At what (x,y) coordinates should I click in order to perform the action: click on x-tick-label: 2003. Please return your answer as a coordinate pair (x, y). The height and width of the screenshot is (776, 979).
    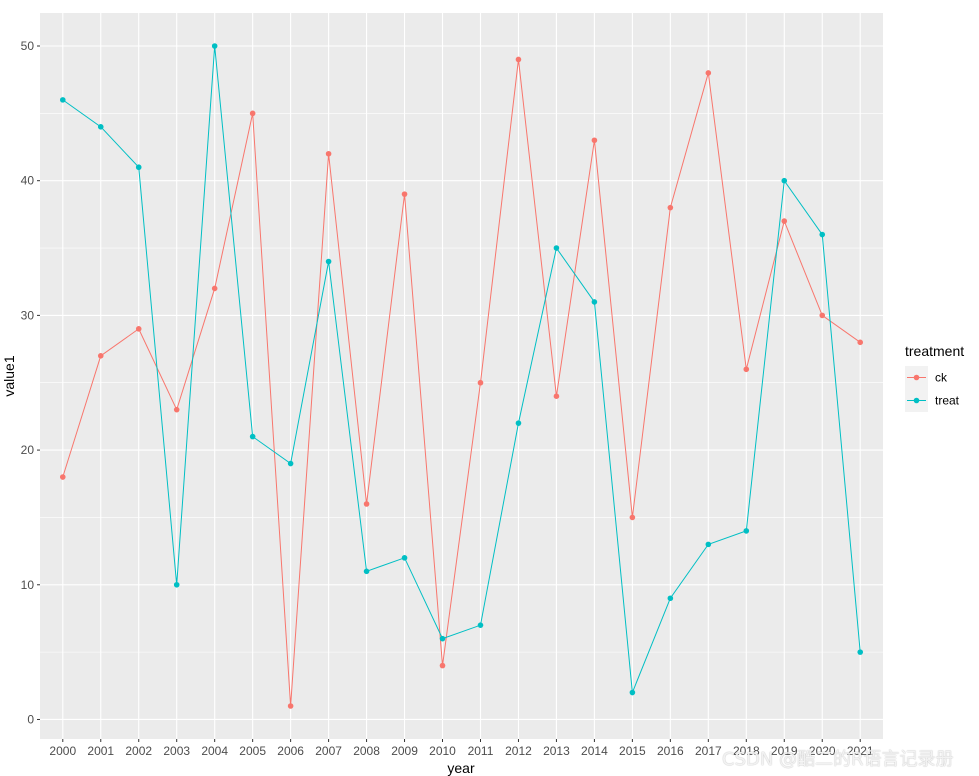
    Looking at the image, I should click on (176, 751).